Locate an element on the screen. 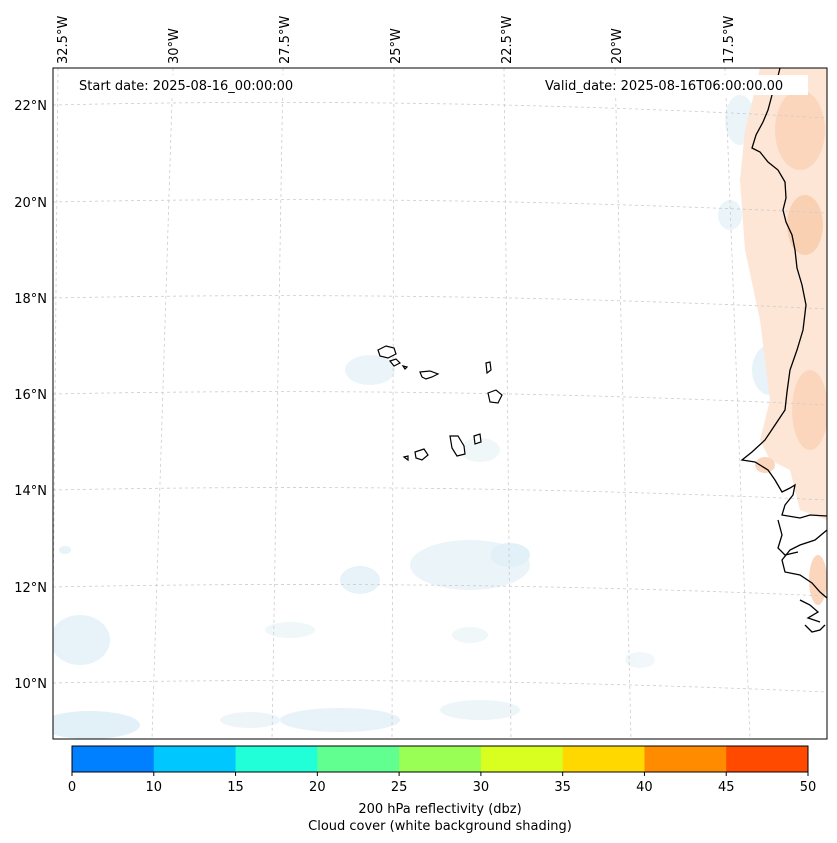 The image size is (837, 843). lat-label: 14°N is located at coordinates (30, 491).